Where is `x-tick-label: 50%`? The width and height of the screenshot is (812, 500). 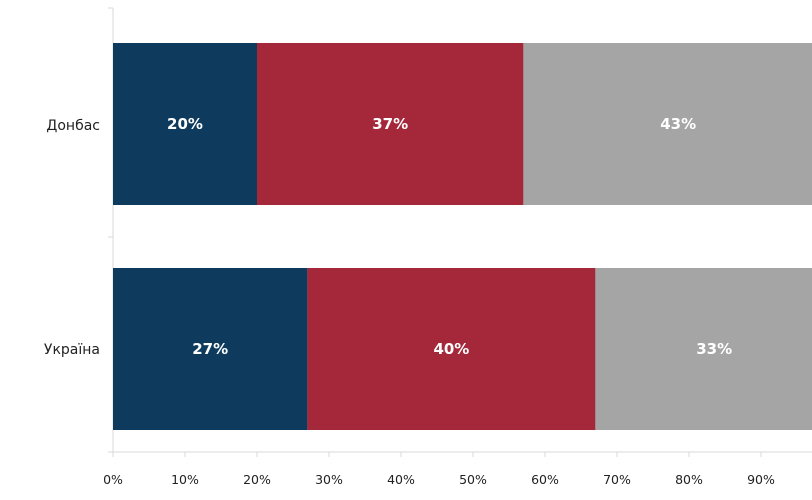 x-tick-label: 50% is located at coordinates (473, 479).